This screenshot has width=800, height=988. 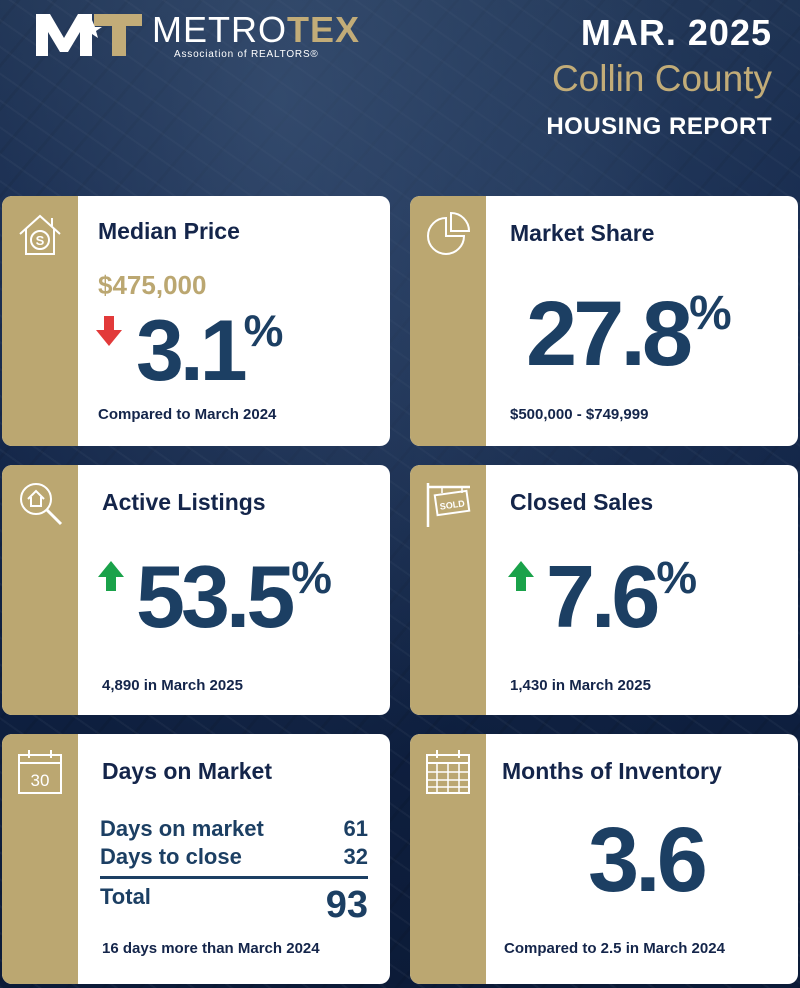 I want to click on row-value: 61, so click(x=355, y=828).